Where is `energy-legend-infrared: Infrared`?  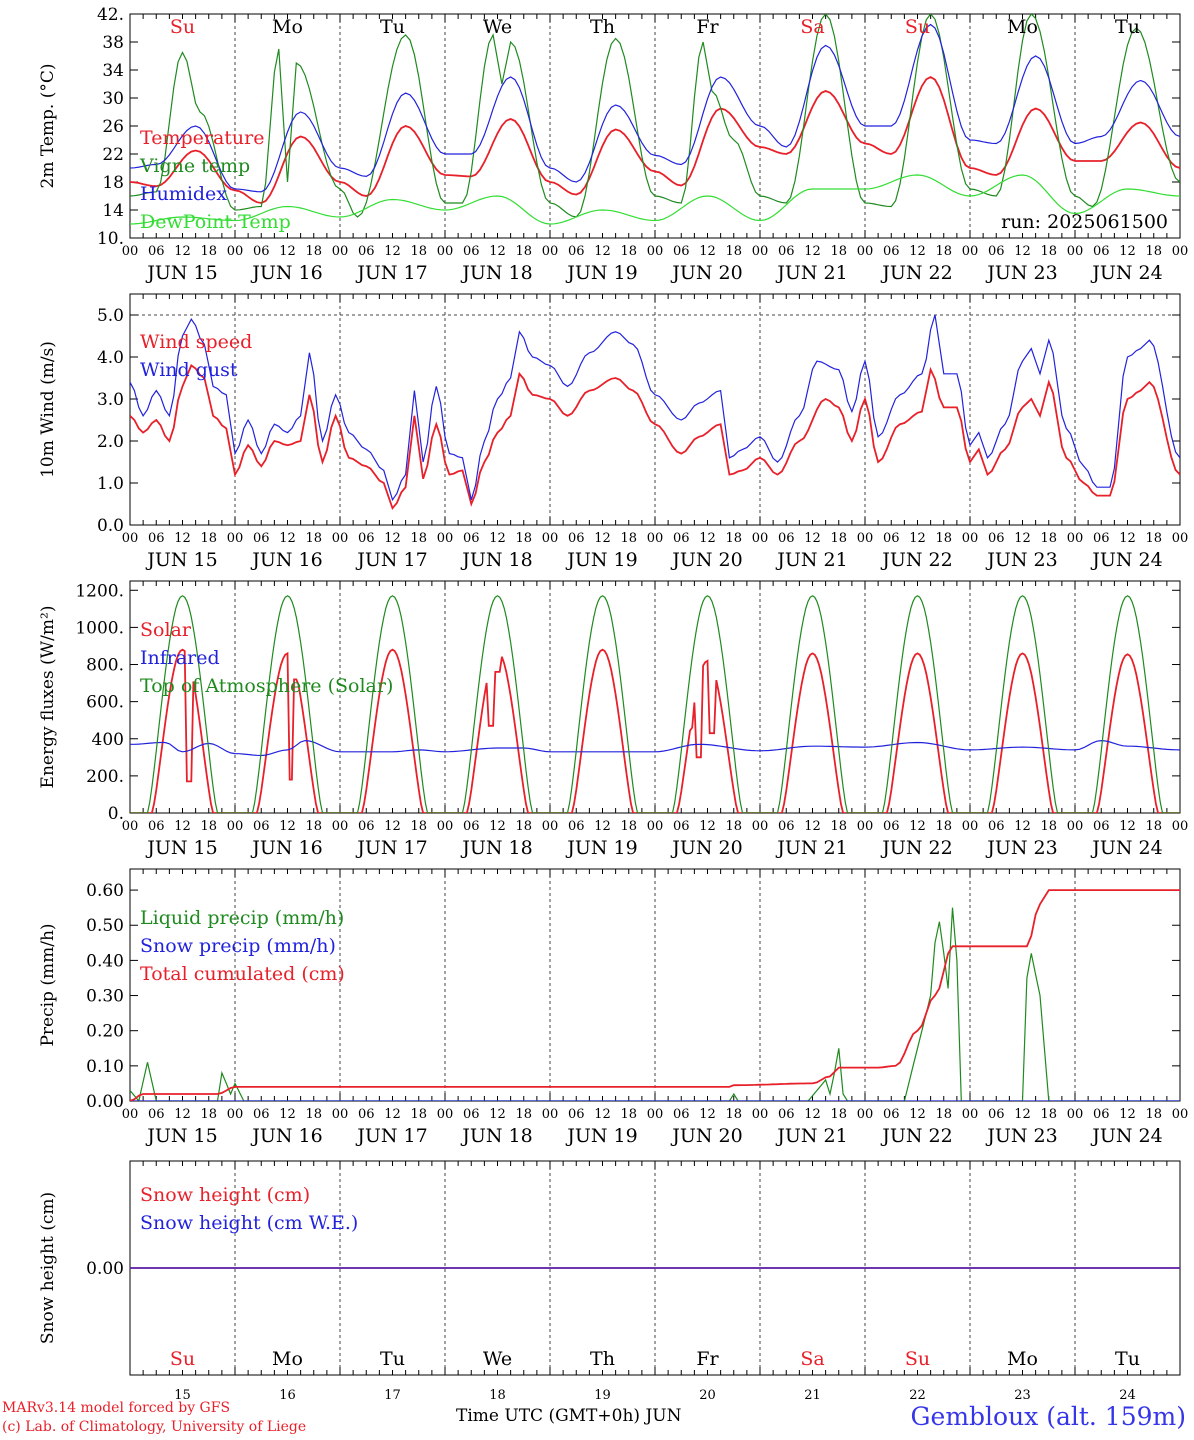 energy-legend-infrared: Infrared is located at coordinates (180, 658).